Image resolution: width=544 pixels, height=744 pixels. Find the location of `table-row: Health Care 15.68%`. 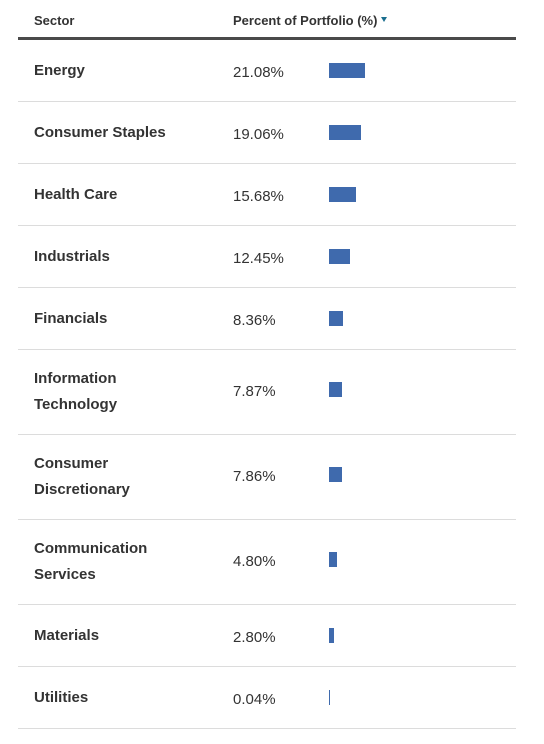

table-row: Health Care 15.68% is located at coordinates (267, 195).